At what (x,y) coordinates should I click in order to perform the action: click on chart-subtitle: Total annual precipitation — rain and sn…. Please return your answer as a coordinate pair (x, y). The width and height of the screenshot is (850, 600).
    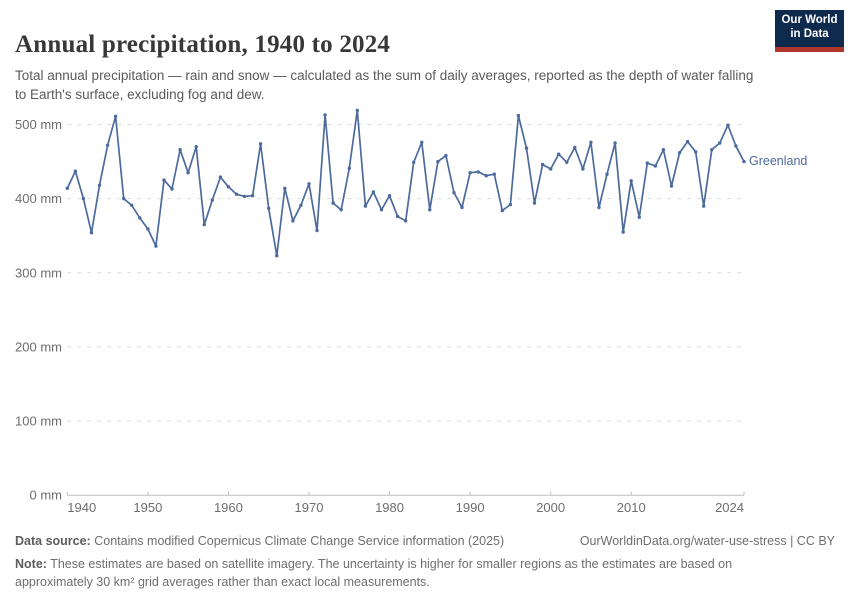
    Looking at the image, I should click on (384, 84).